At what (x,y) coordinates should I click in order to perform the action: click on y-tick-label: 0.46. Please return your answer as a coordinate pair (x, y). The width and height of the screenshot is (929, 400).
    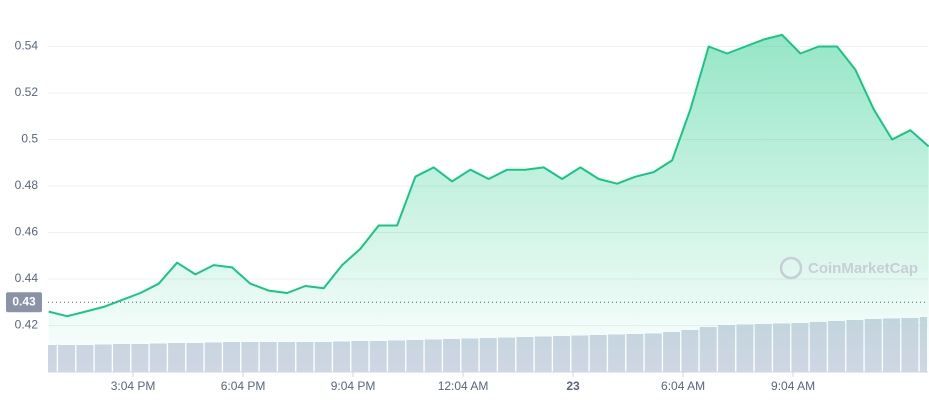
    Looking at the image, I should click on (27, 232).